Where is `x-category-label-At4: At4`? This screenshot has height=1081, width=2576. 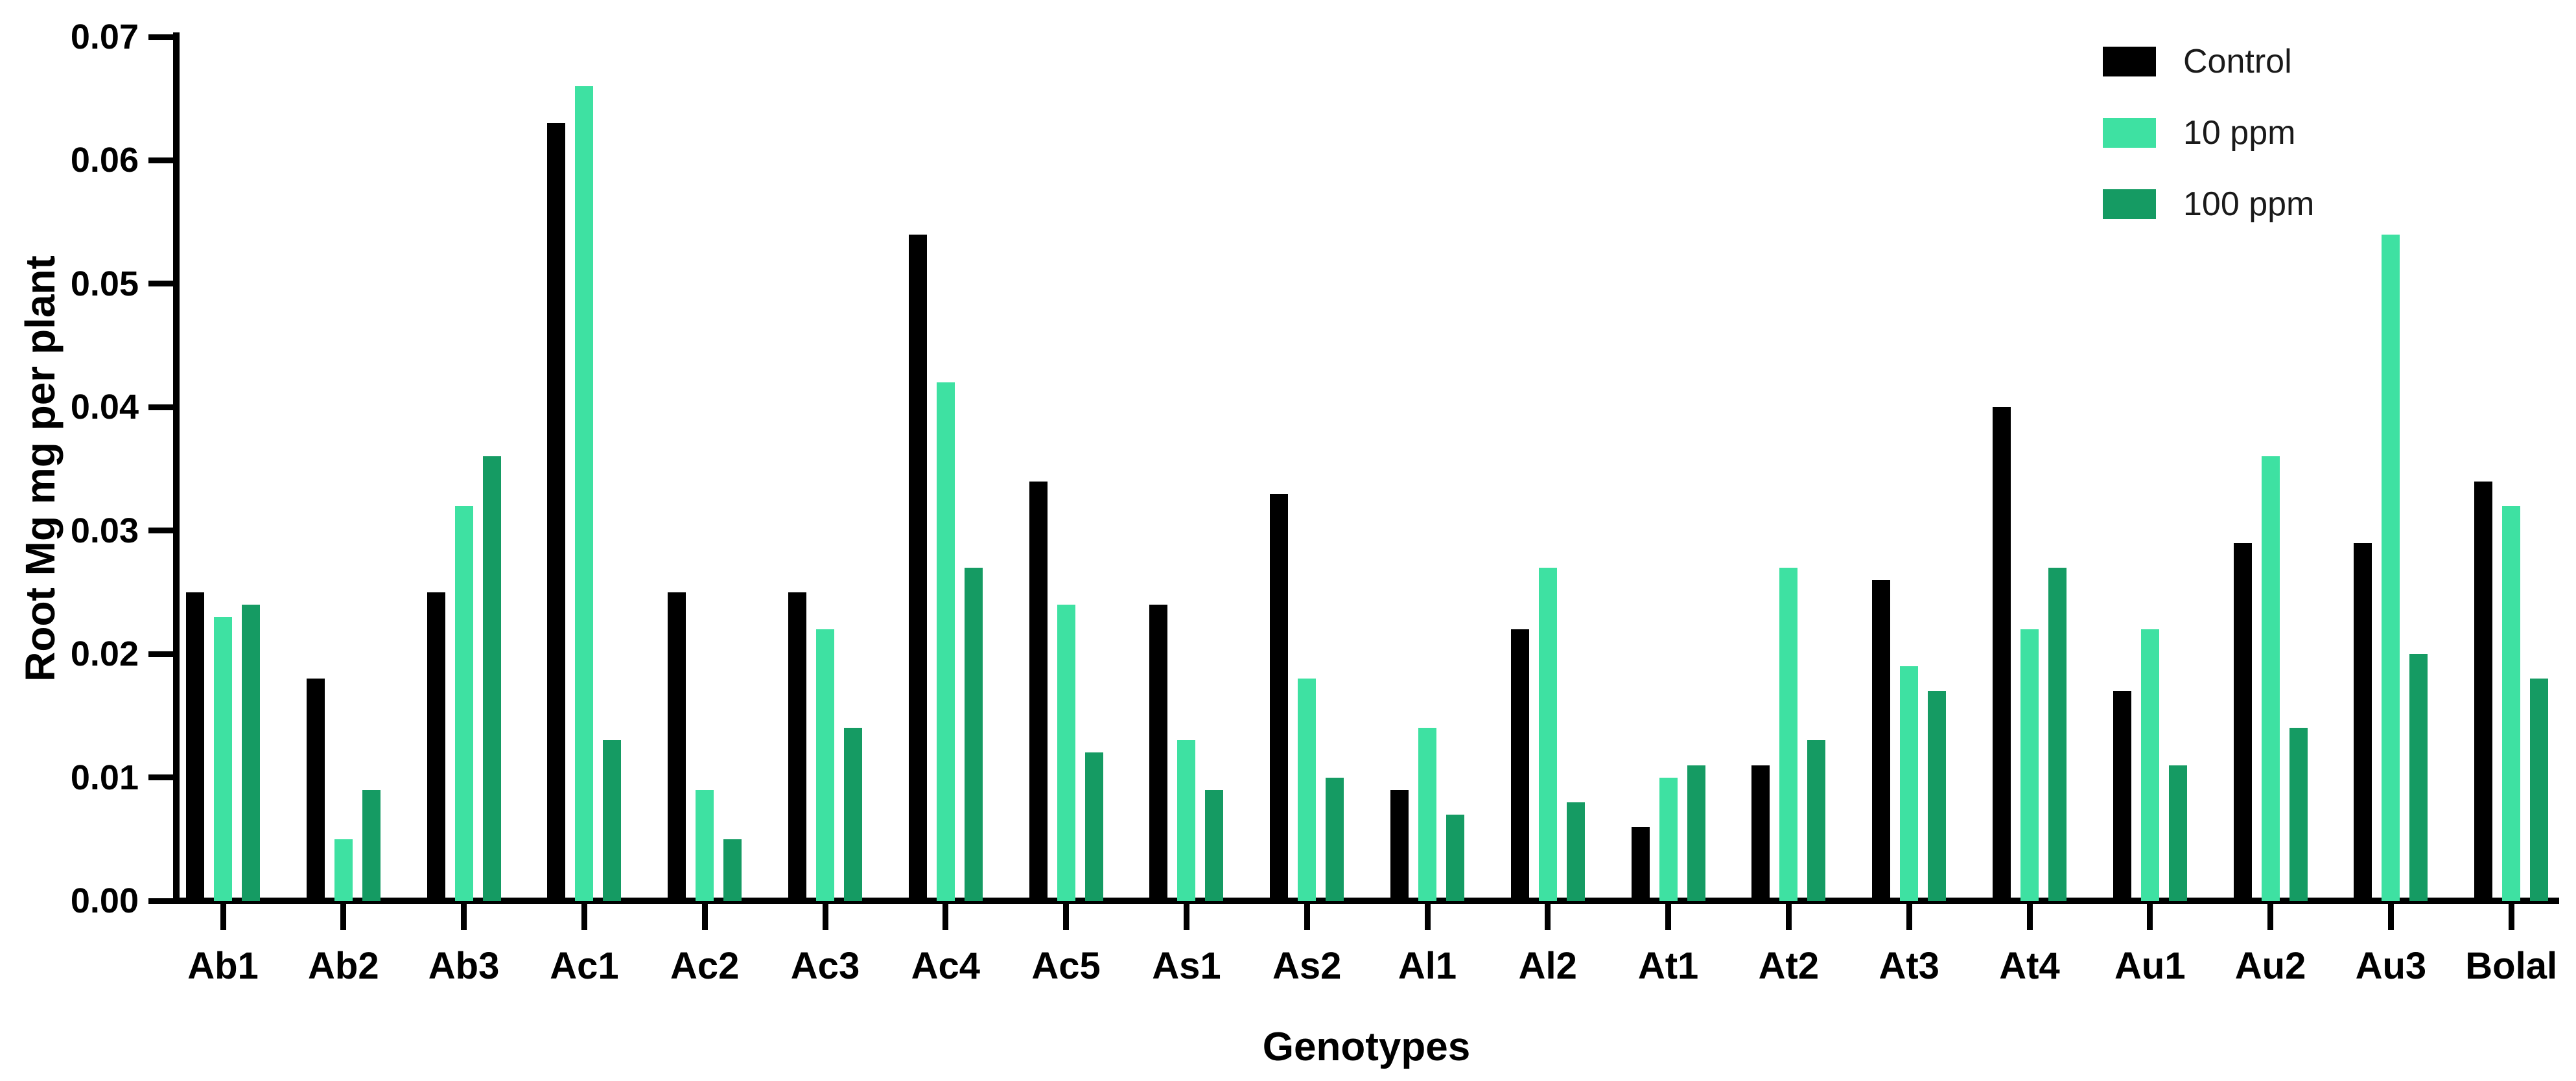 x-category-label-At4: At4 is located at coordinates (2029, 966).